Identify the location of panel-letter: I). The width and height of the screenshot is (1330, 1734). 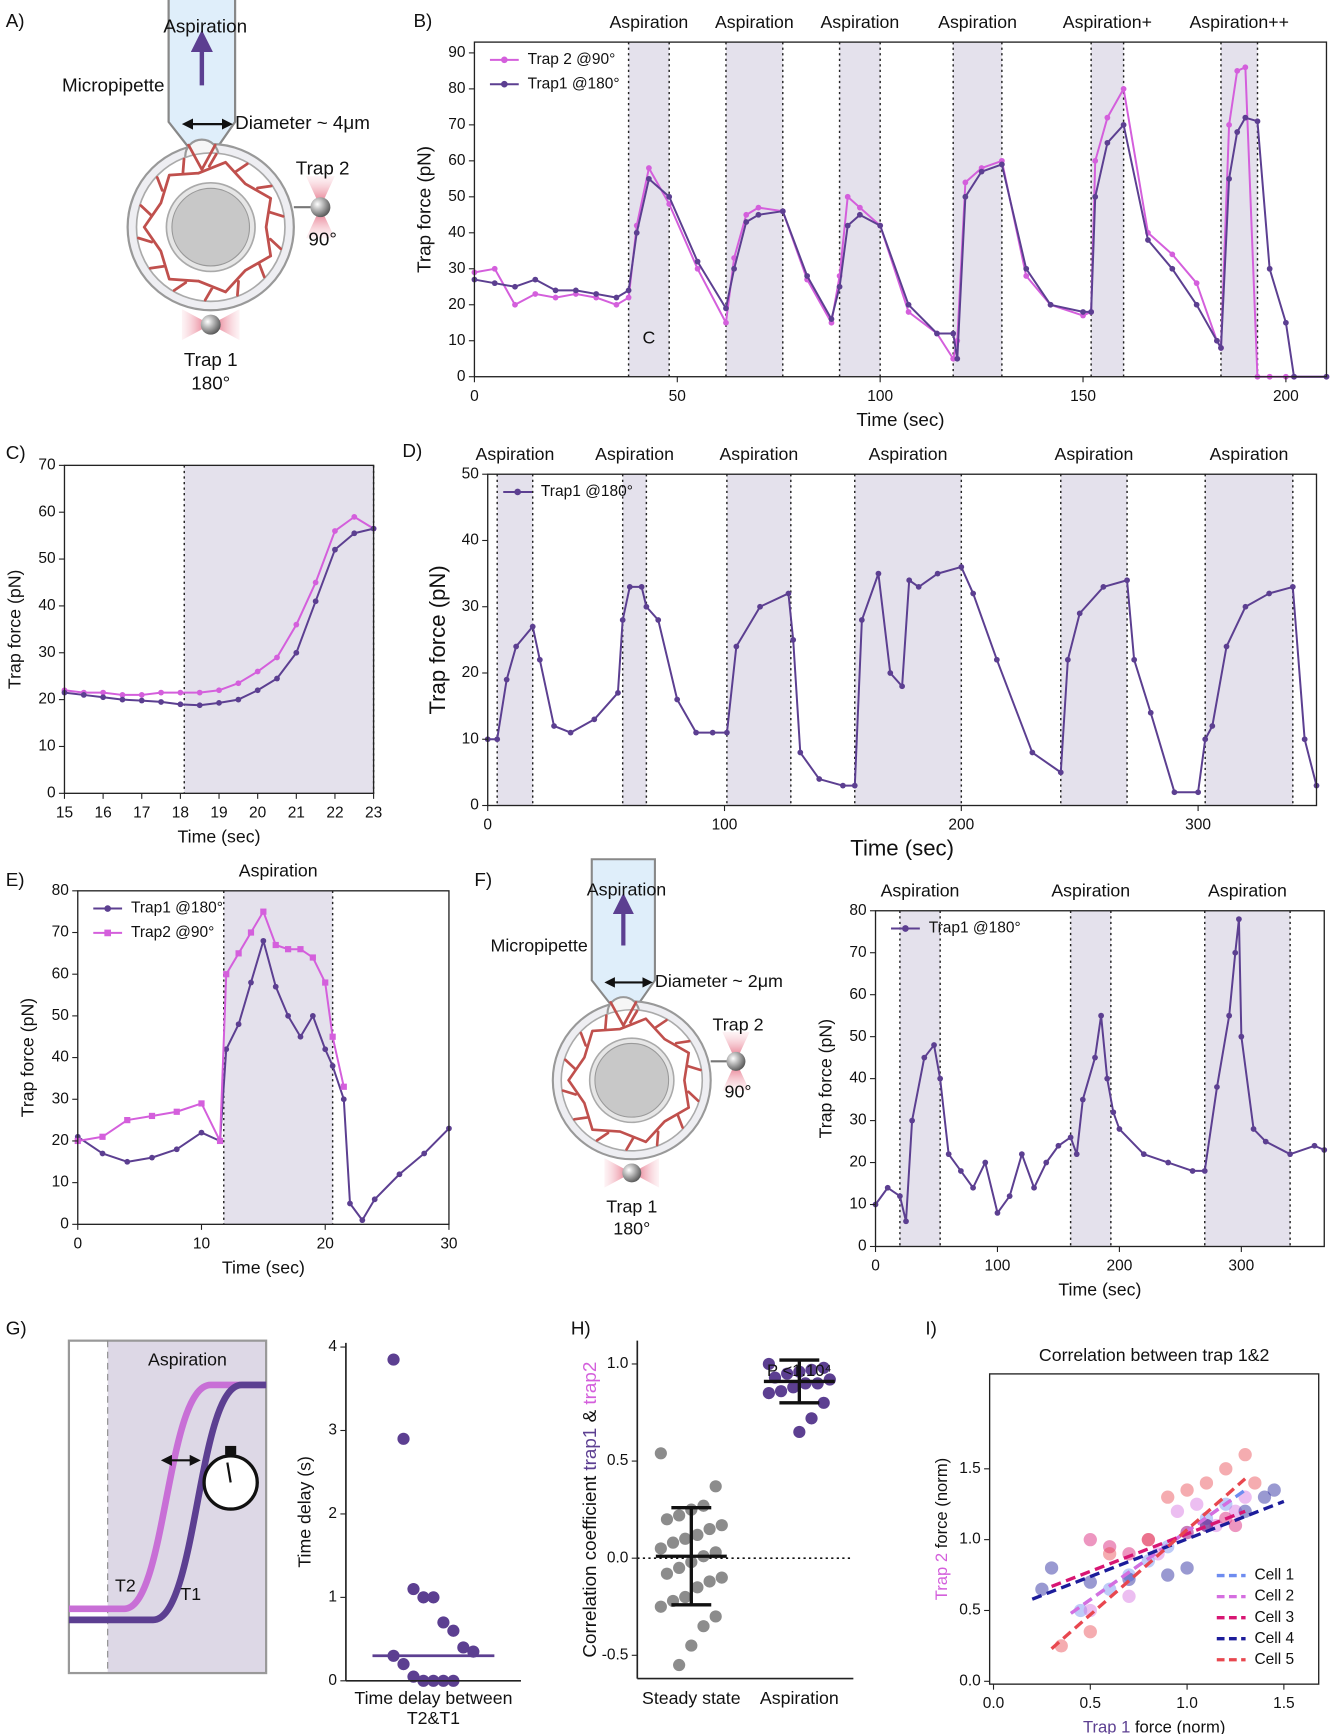
(931, 1328).